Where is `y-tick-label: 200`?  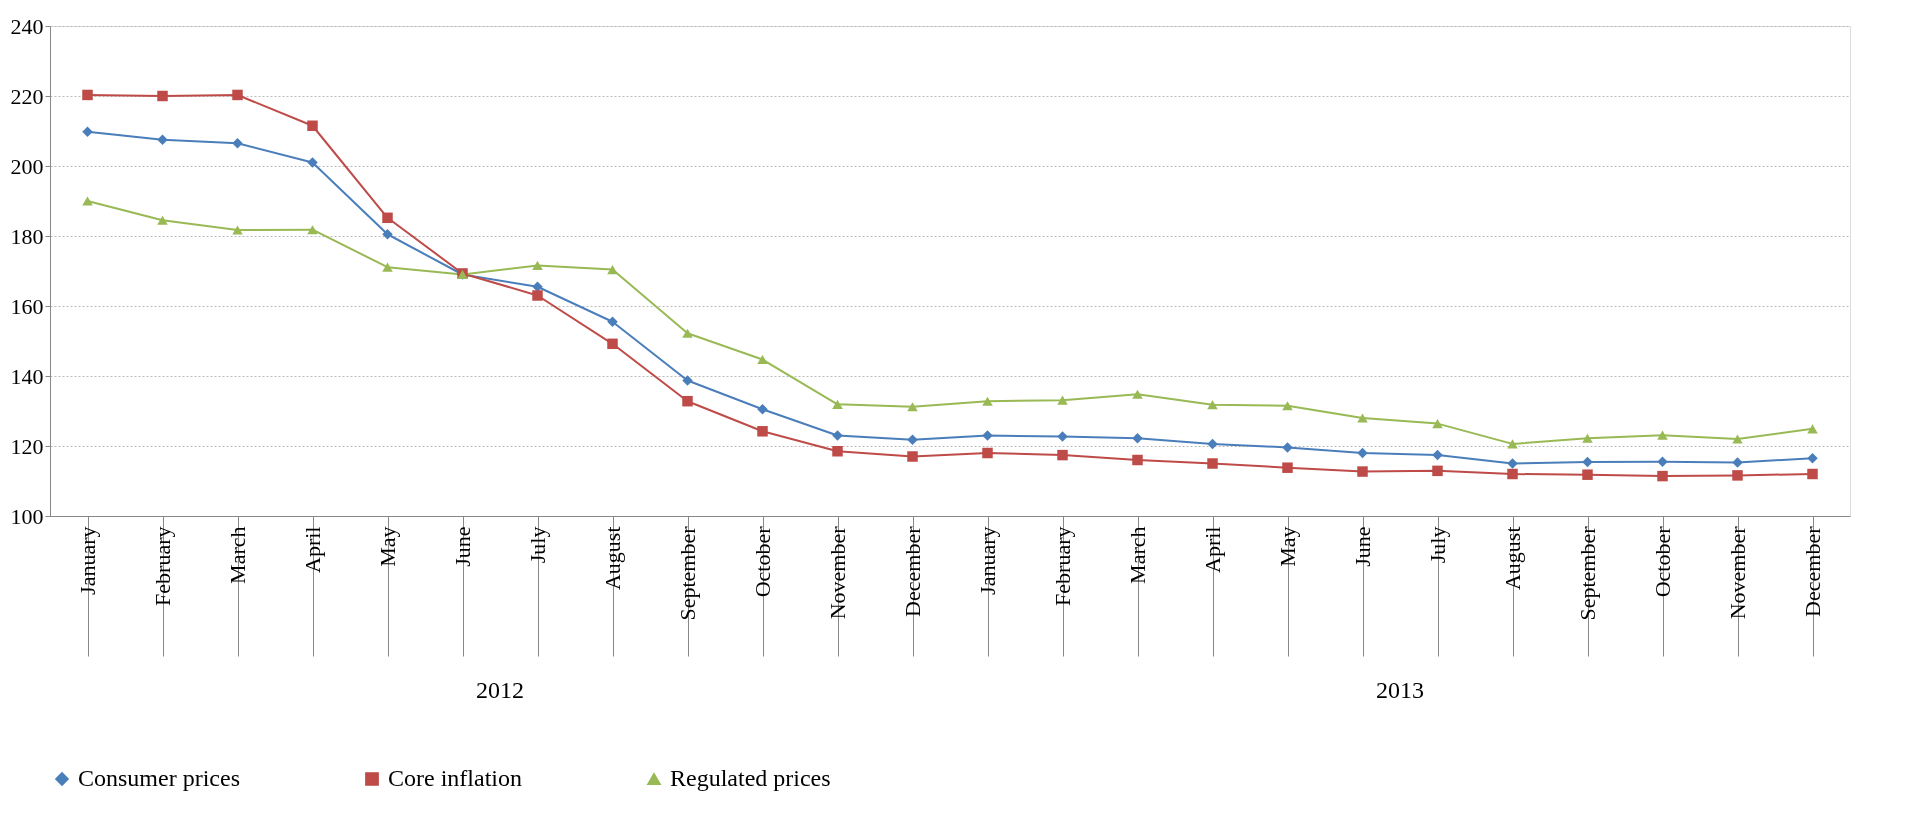
y-tick-label: 200 is located at coordinates (27, 166).